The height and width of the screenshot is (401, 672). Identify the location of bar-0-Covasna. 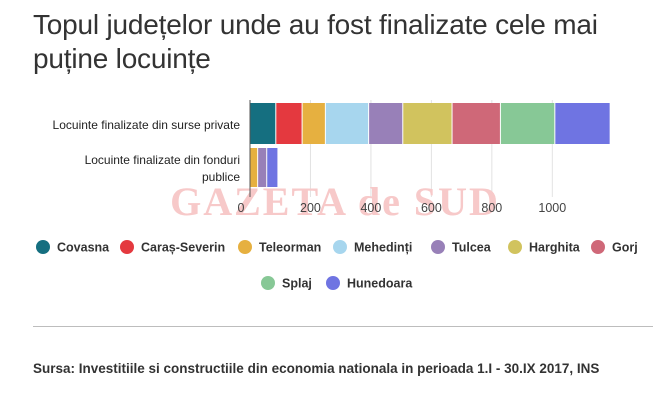
(263, 123).